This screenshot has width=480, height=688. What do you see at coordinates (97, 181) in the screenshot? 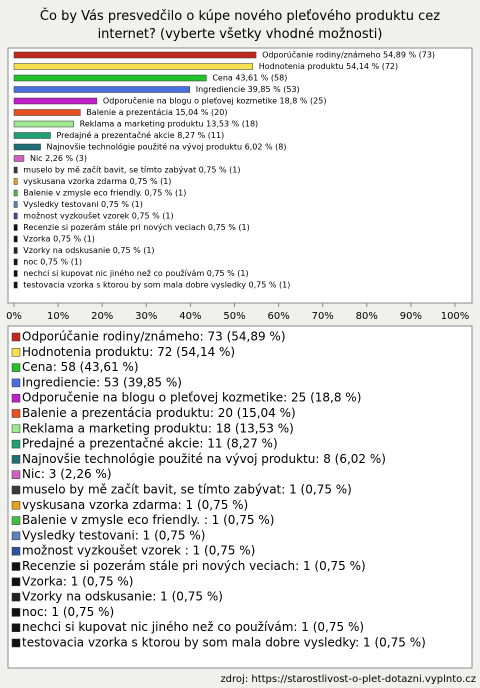
I see `value-label: vyskusana vzorka zdarma 0,75 % (1)` at bounding box center [97, 181].